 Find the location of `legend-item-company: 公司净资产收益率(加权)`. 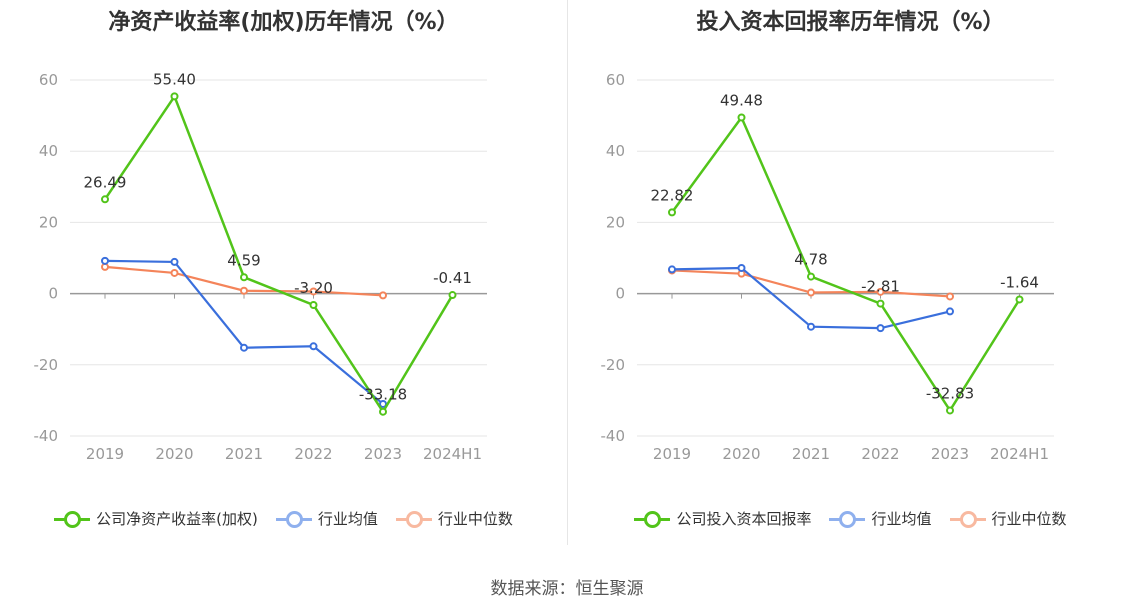

legend-item-company: 公司净资产收益率(加权) is located at coordinates (156, 518).